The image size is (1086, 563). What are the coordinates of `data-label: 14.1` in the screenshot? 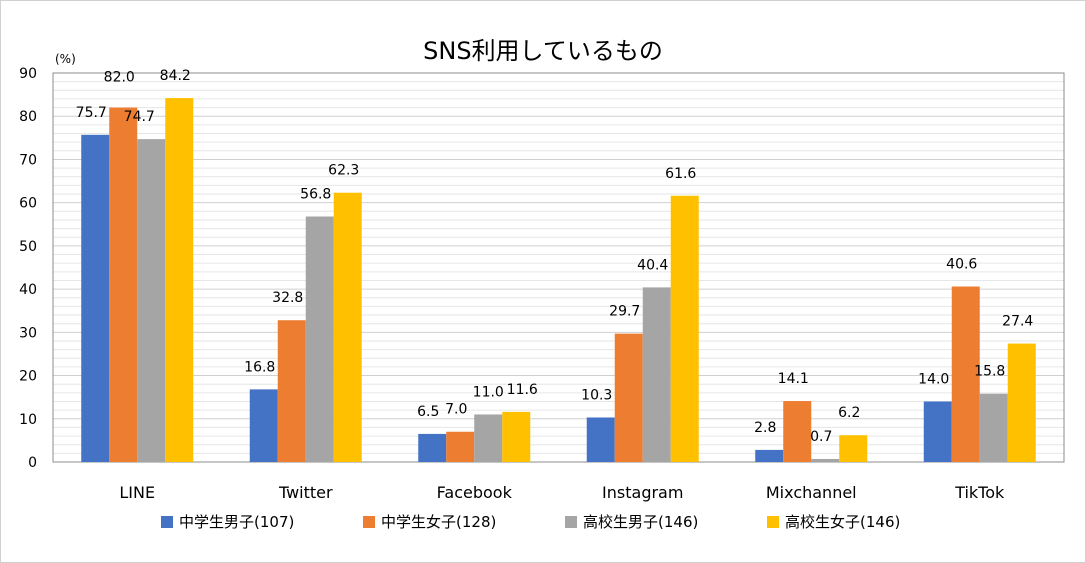 It's located at (793, 379).